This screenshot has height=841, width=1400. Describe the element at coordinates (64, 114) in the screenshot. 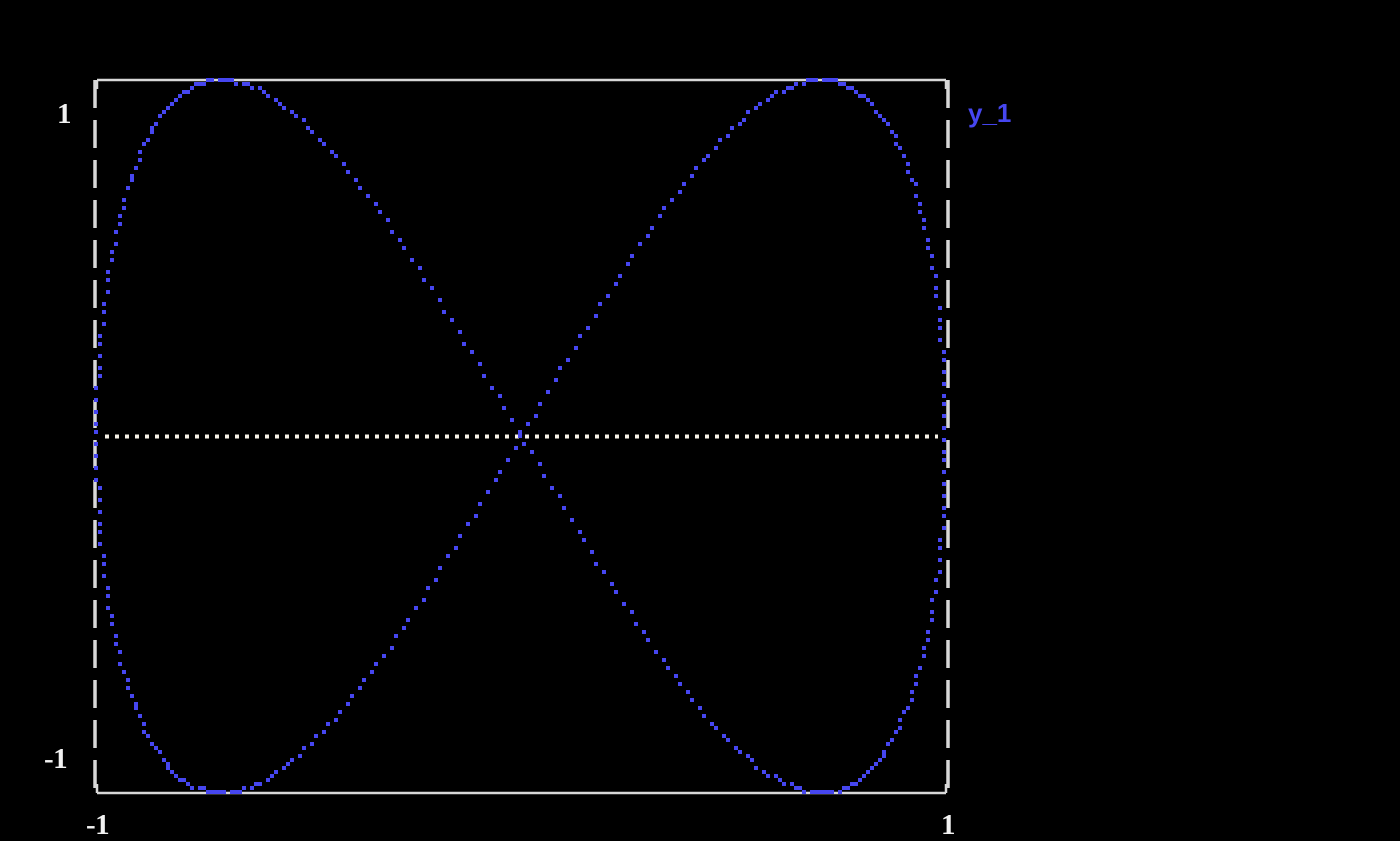

I see `y-axis-tick-label-top: 1` at that location.